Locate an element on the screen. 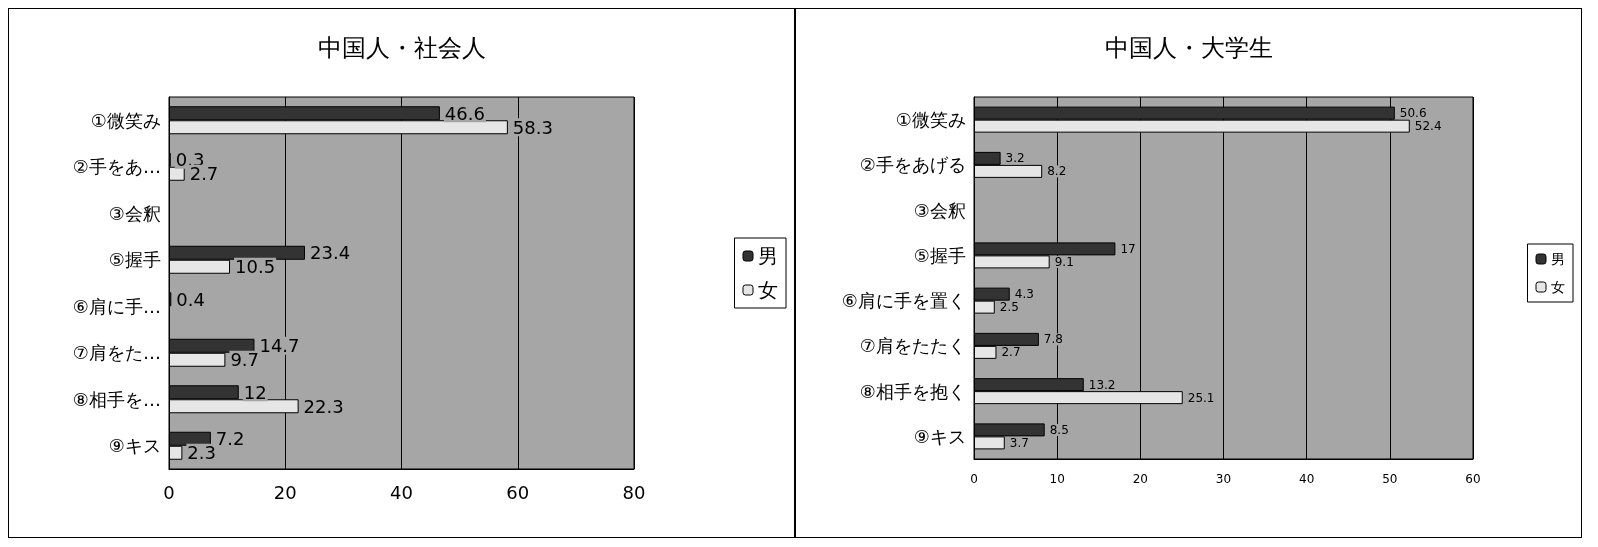  data-label: 17 is located at coordinates (1128, 248).